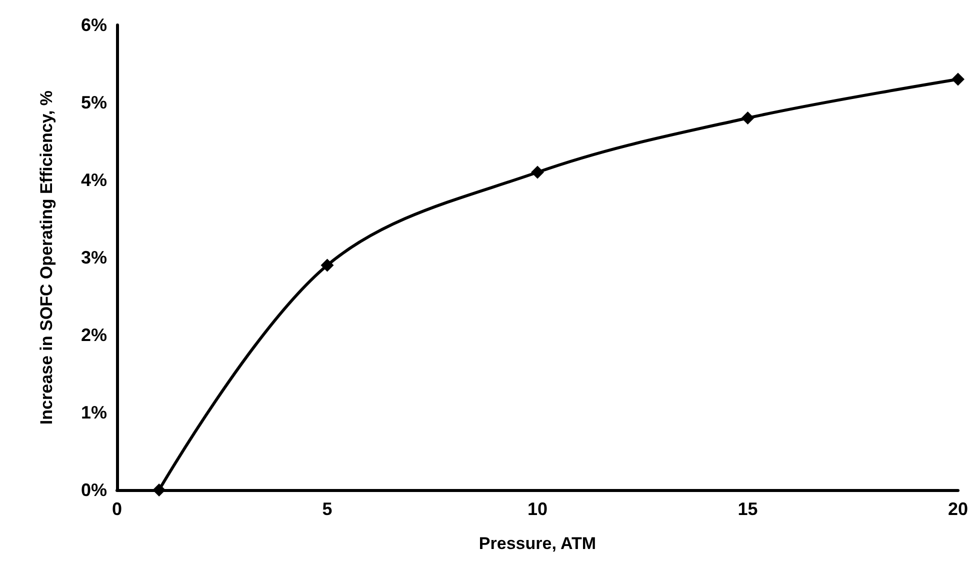  I want to click on y-tick-label: 3%, so click(93, 258).